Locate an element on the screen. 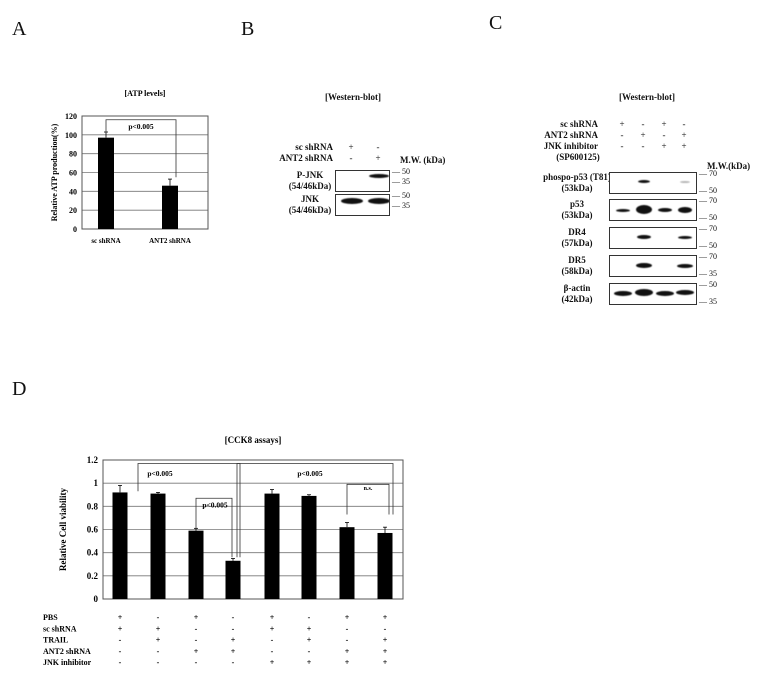 The width and height of the screenshot is (773, 683). blot-label: β-actin is located at coordinates (577, 288).